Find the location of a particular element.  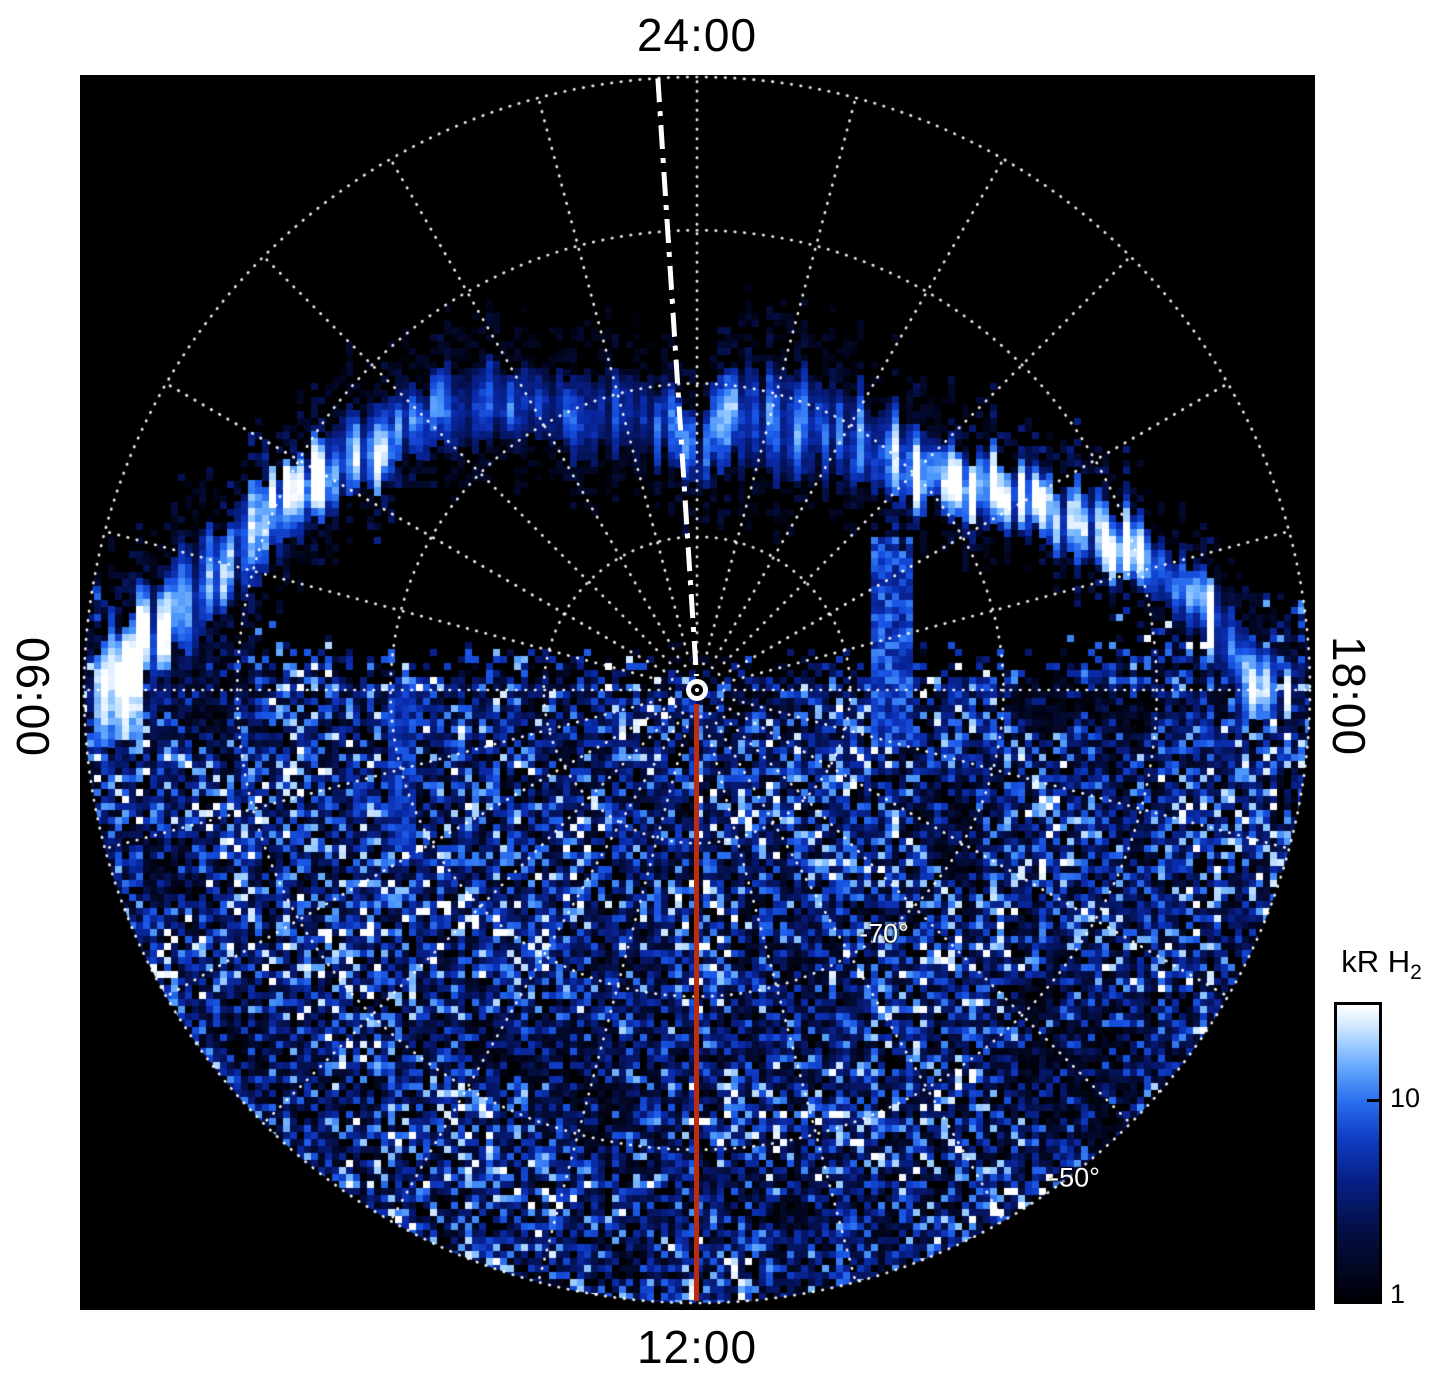

colorbar-tick-label-10: 10 is located at coordinates (1405, 1097).